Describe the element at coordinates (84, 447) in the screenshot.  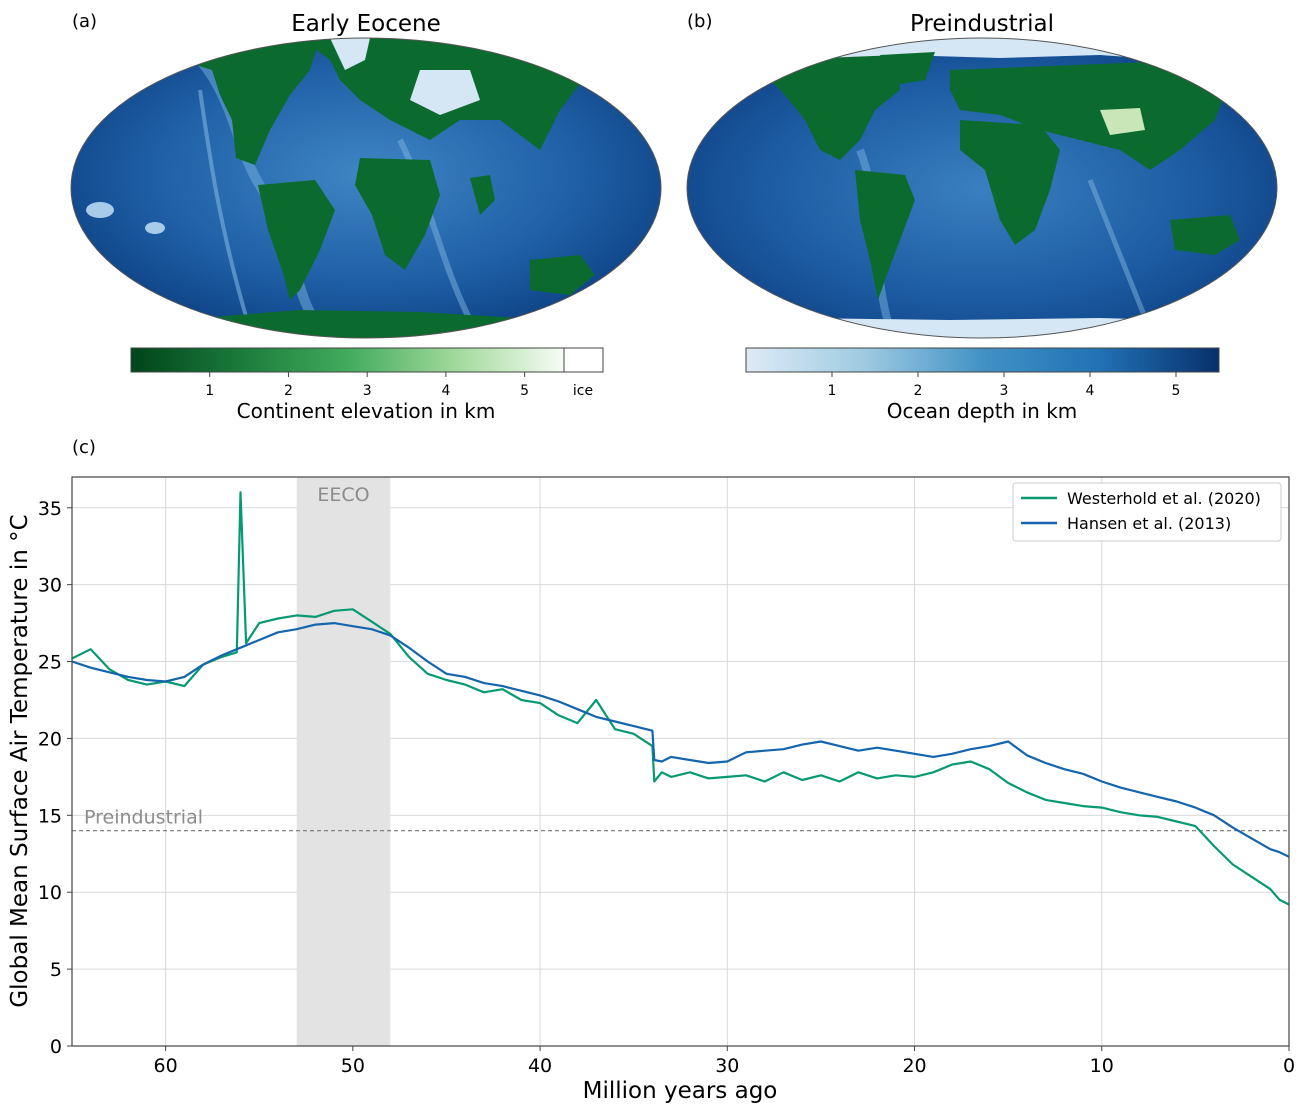
I see `panel-c-letter: (c)` at that location.